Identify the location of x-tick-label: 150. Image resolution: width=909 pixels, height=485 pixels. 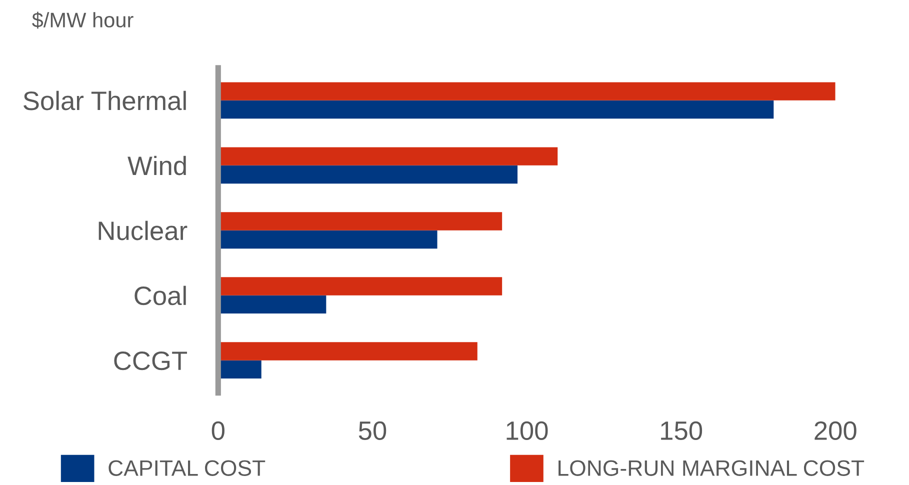
(681, 430).